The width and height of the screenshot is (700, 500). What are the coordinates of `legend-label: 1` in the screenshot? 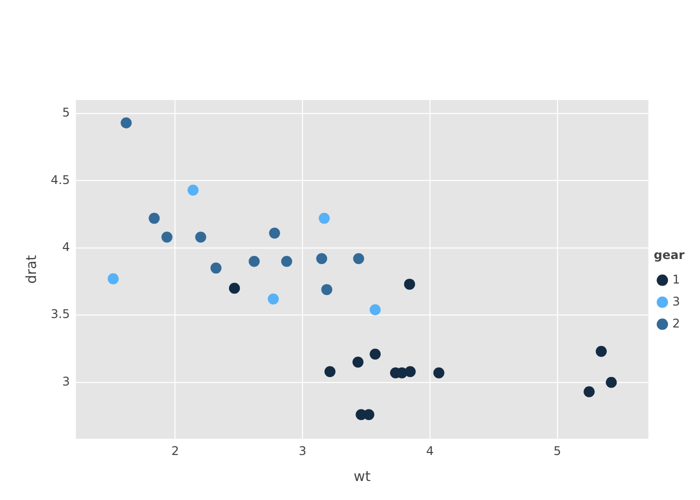 It's located at (676, 279).